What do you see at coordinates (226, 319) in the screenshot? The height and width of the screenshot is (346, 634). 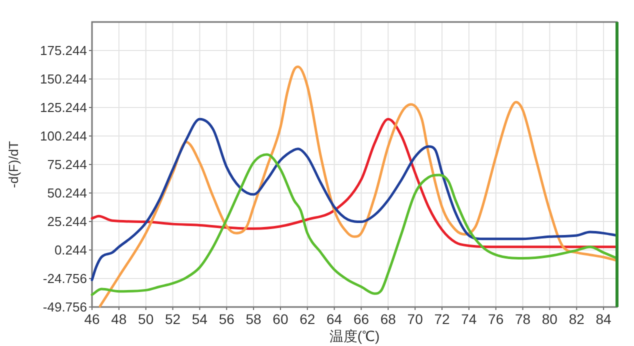 I see `x-tick-label: 56` at bounding box center [226, 319].